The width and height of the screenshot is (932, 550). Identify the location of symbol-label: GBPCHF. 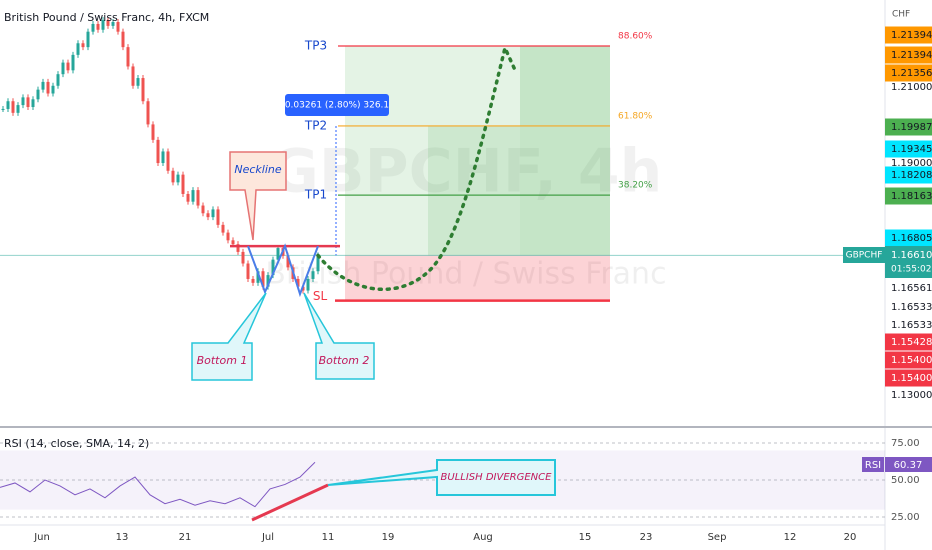
(864, 256).